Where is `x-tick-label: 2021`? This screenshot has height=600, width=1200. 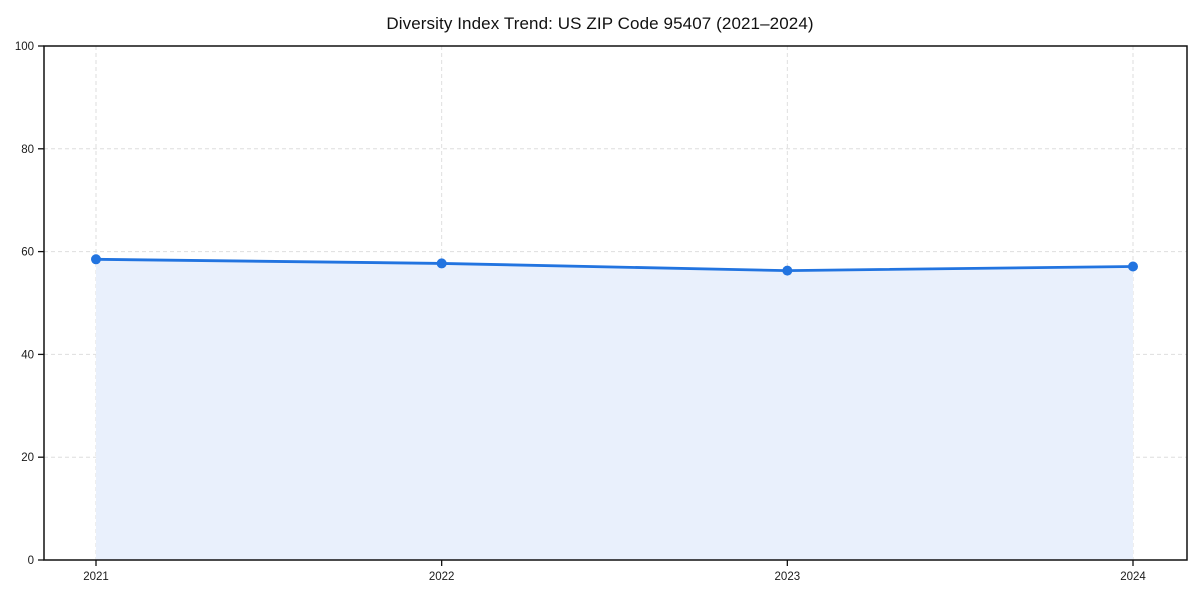
x-tick-label: 2021 is located at coordinates (96, 577).